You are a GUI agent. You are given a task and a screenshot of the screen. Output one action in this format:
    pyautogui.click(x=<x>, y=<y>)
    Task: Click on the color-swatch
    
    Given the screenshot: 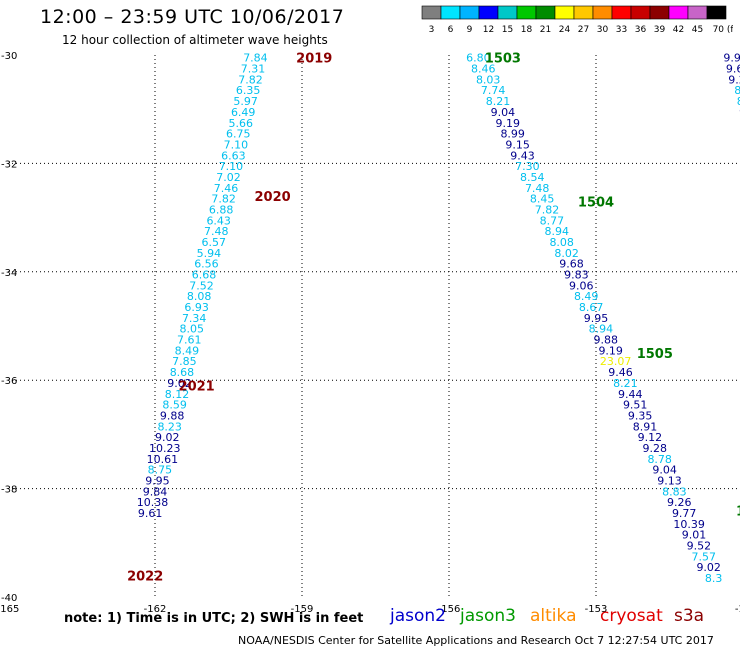 What is the action you would take?
    pyautogui.click(x=716, y=12)
    